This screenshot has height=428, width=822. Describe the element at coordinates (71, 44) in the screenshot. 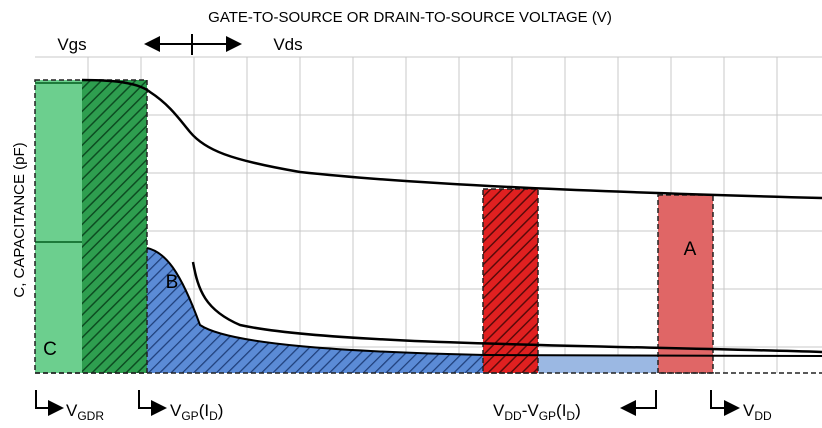

I see `vgs-label: Vgs` at that location.